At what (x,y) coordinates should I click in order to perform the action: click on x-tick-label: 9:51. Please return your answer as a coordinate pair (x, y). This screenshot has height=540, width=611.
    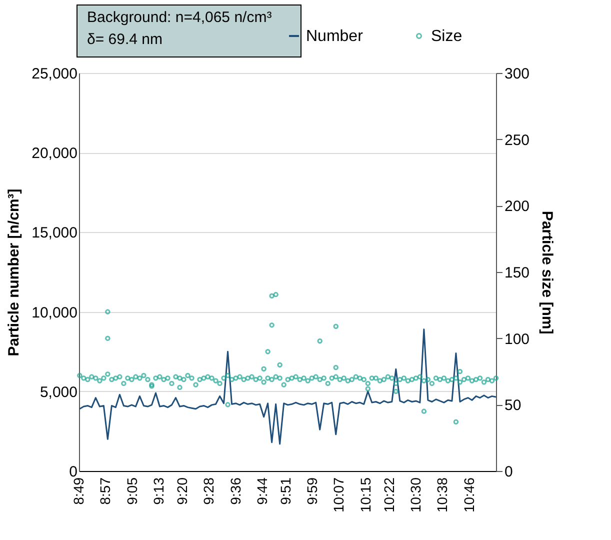
    Looking at the image, I should click on (285, 491).